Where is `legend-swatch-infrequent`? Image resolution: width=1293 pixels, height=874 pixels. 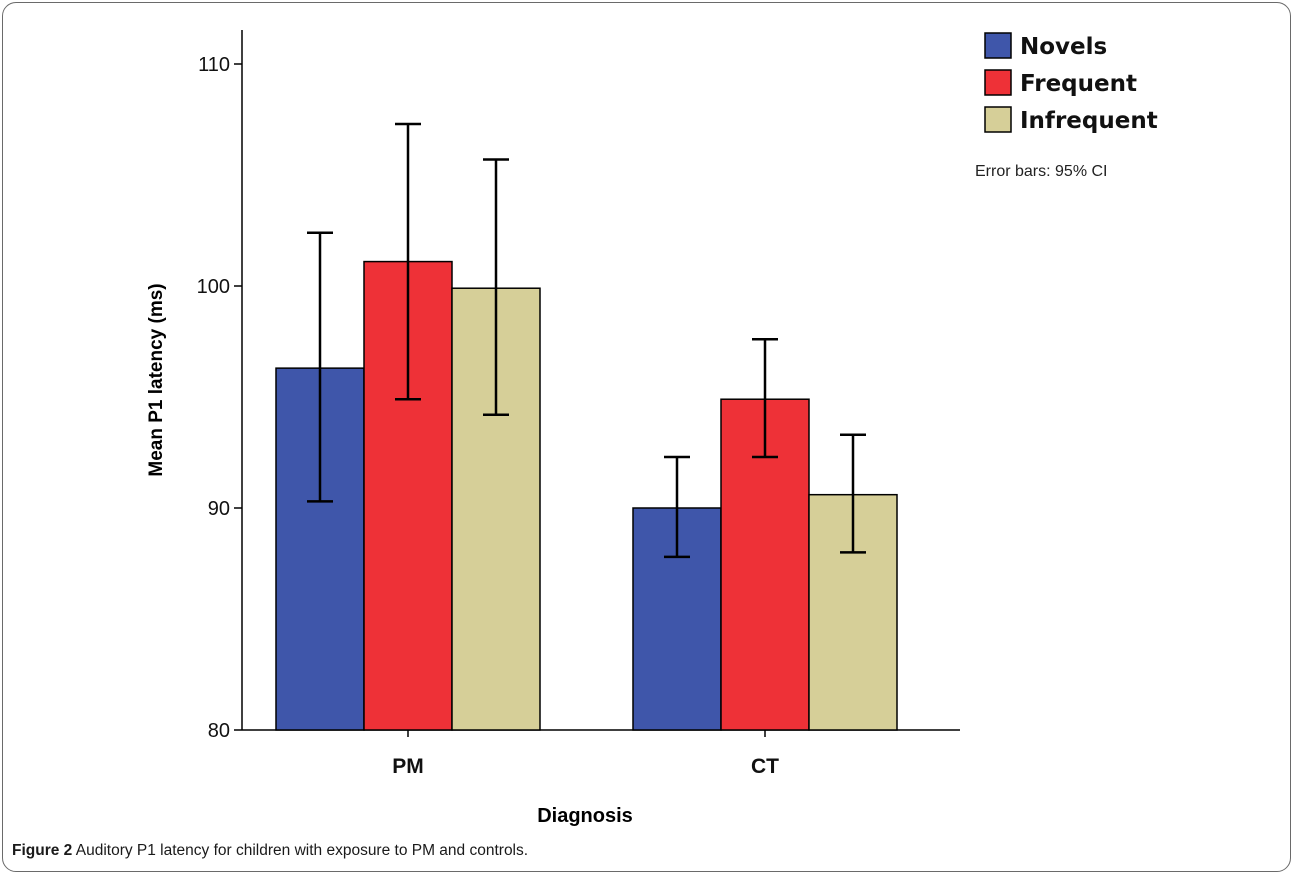 legend-swatch-infrequent is located at coordinates (998, 119).